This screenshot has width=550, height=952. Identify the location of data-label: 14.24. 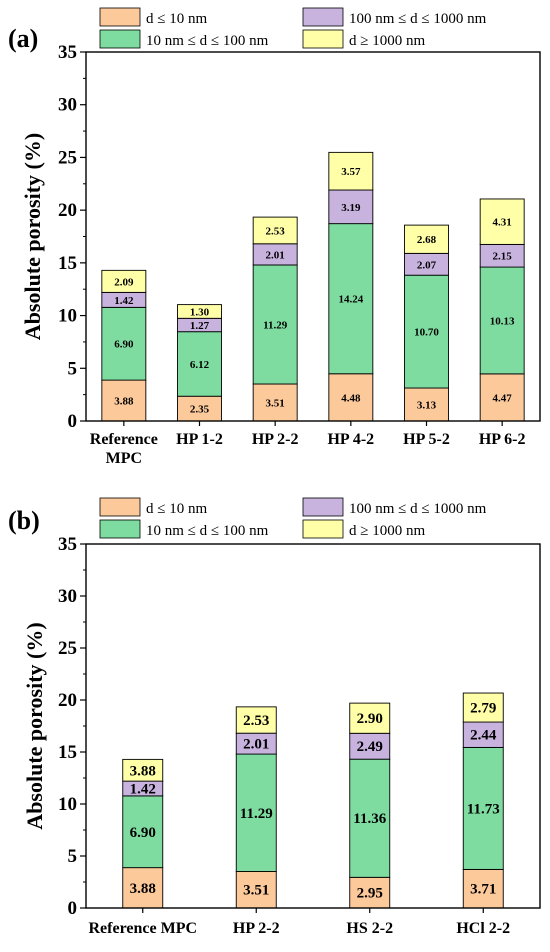
(350, 300).